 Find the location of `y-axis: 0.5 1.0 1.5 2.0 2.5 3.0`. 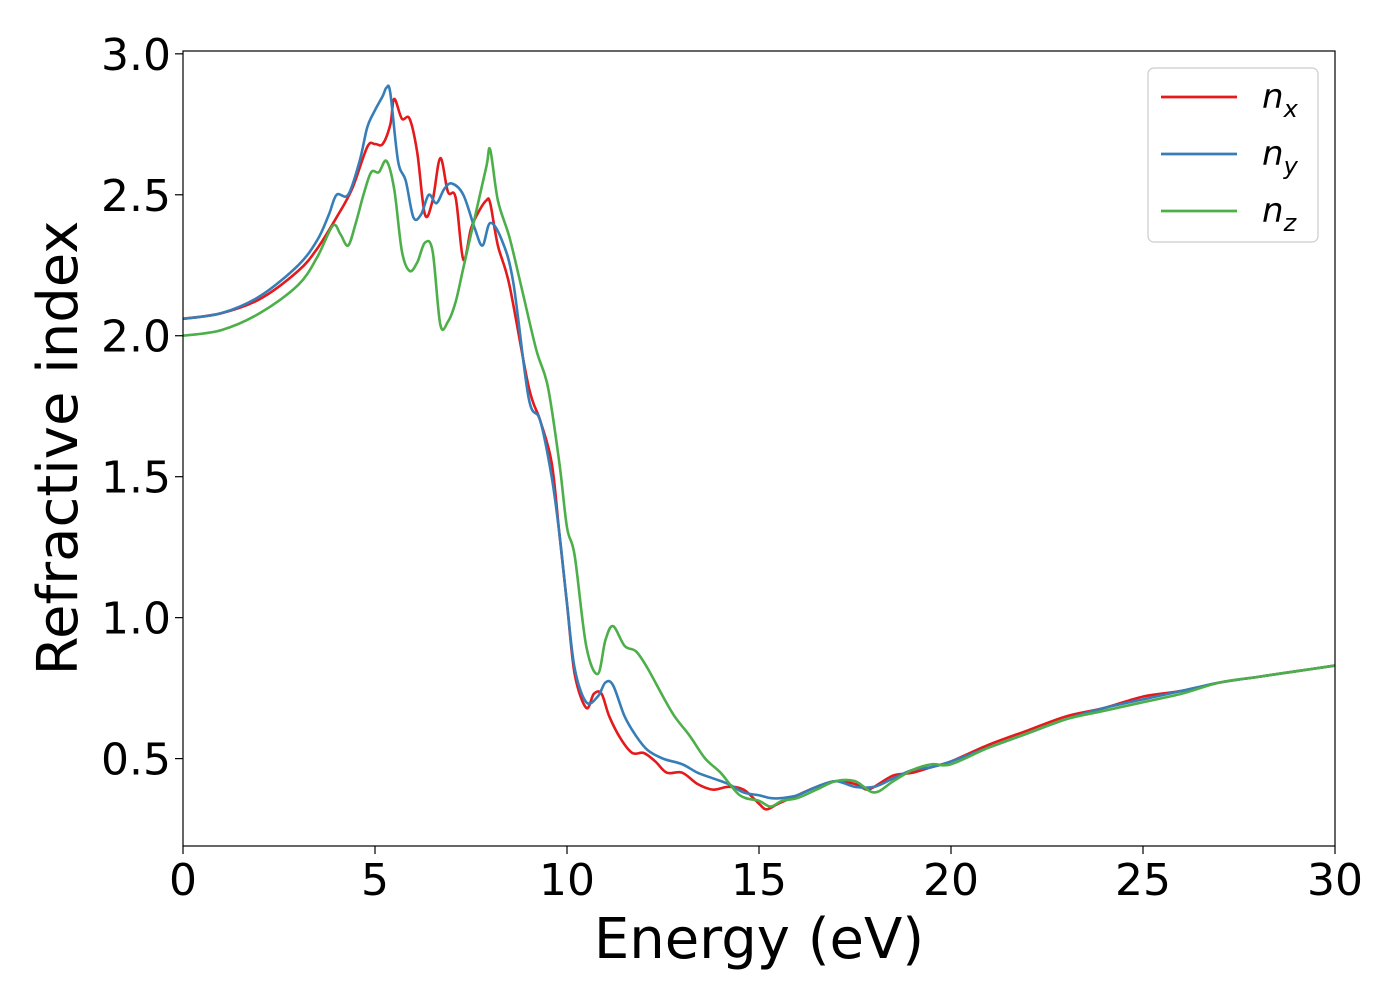

y-axis: 0.5 1.0 1.5 2.0 2.5 3.0 is located at coordinates (142, 408).